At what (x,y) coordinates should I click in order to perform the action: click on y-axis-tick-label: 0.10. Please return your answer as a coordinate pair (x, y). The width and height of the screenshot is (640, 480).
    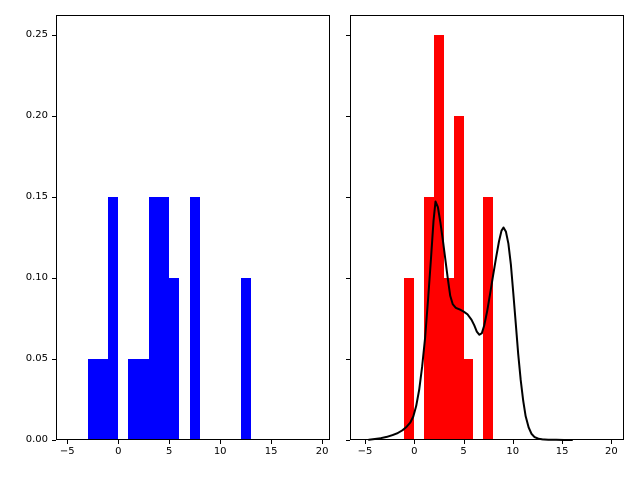
    Looking at the image, I should click on (36, 277).